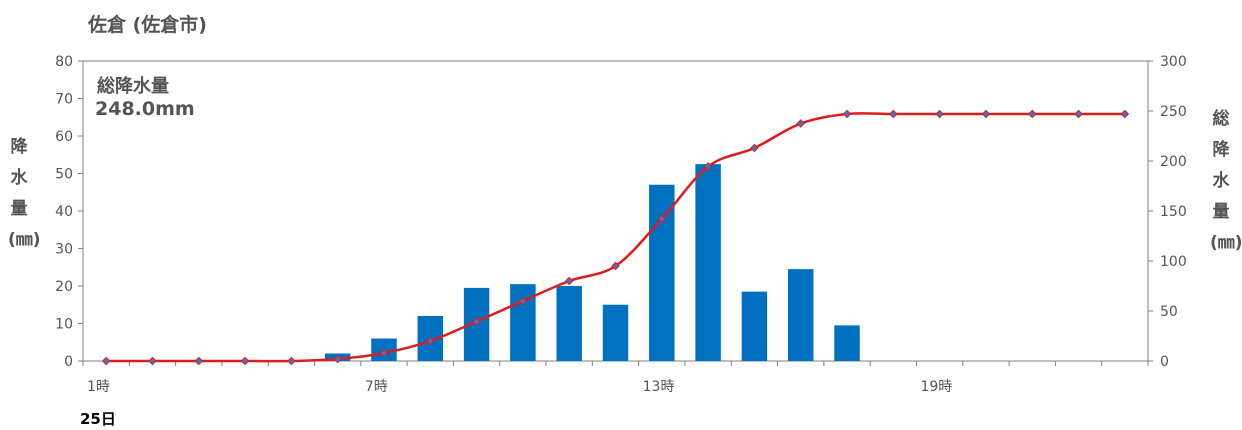 Image resolution: width=1242 pixels, height=430 pixels. What do you see at coordinates (1173, 212) in the screenshot?
I see `y-right-tick-label: 150` at bounding box center [1173, 212].